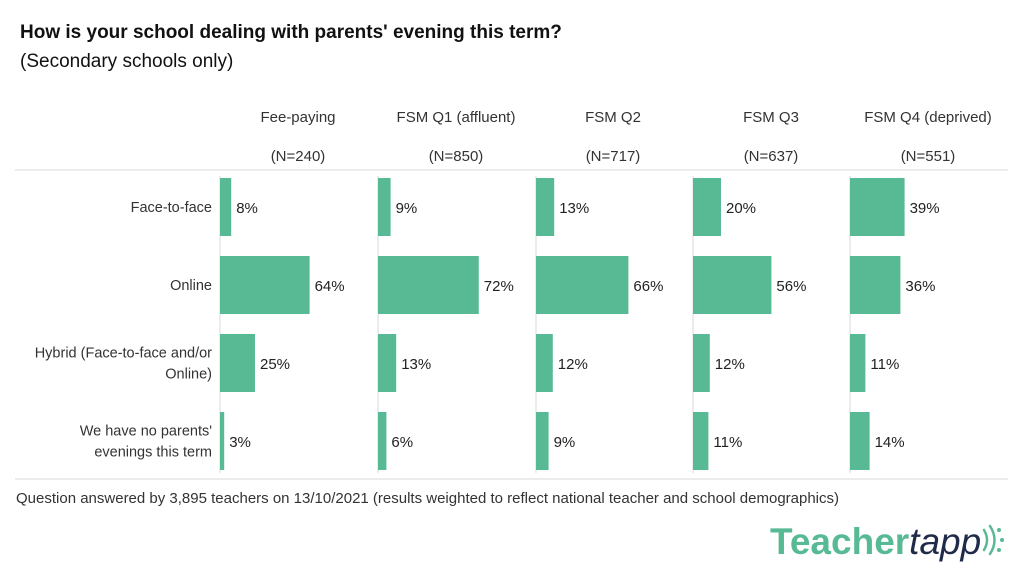 This screenshot has width=1024, height=576. What do you see at coordinates (146, 432) in the screenshot?
I see `category-label: We have no parents'` at bounding box center [146, 432].